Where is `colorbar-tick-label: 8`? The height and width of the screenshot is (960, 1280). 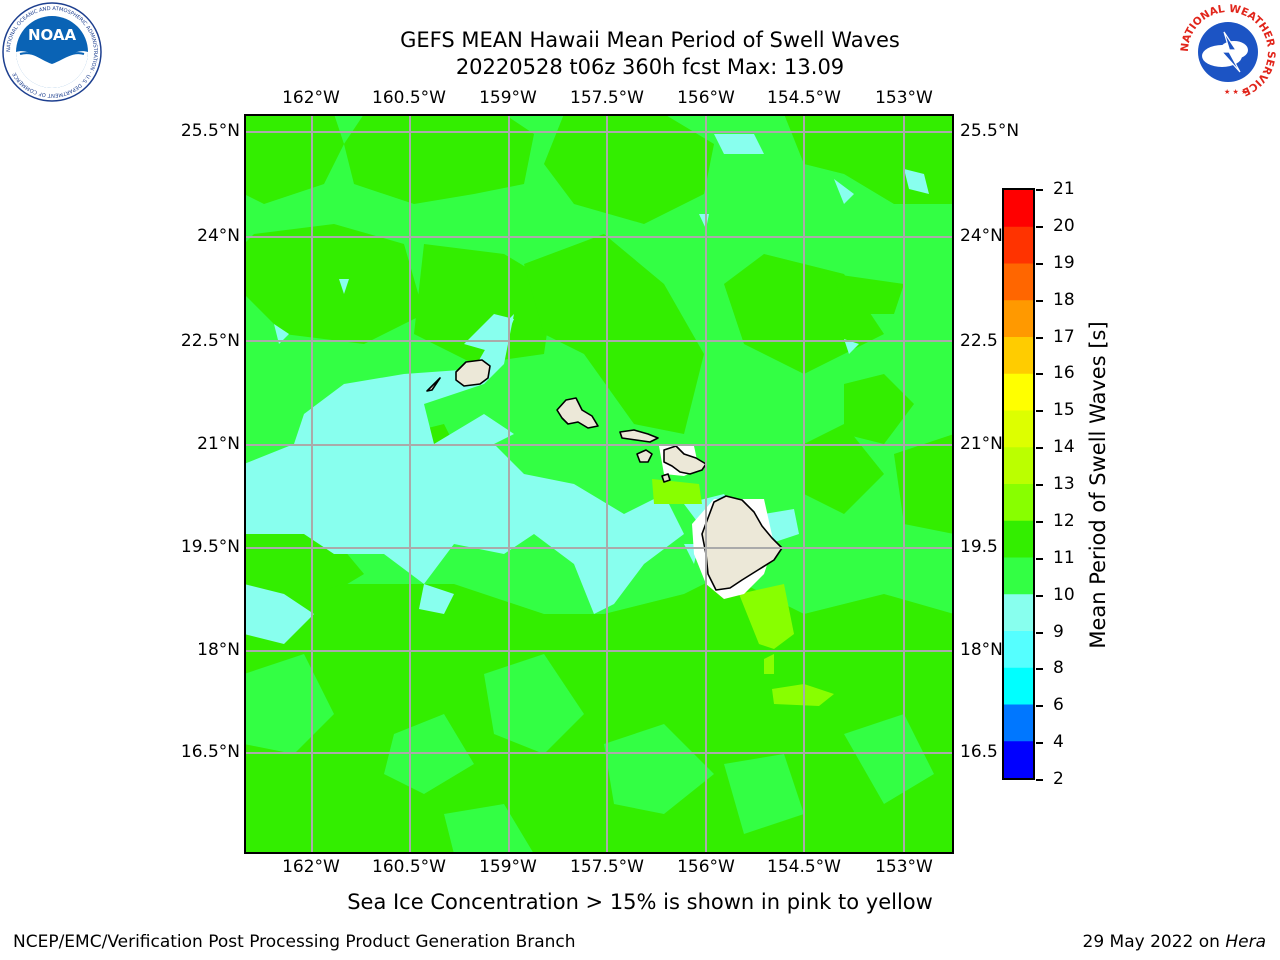
colorbar-tick-label: 8 is located at coordinates (1058, 668).